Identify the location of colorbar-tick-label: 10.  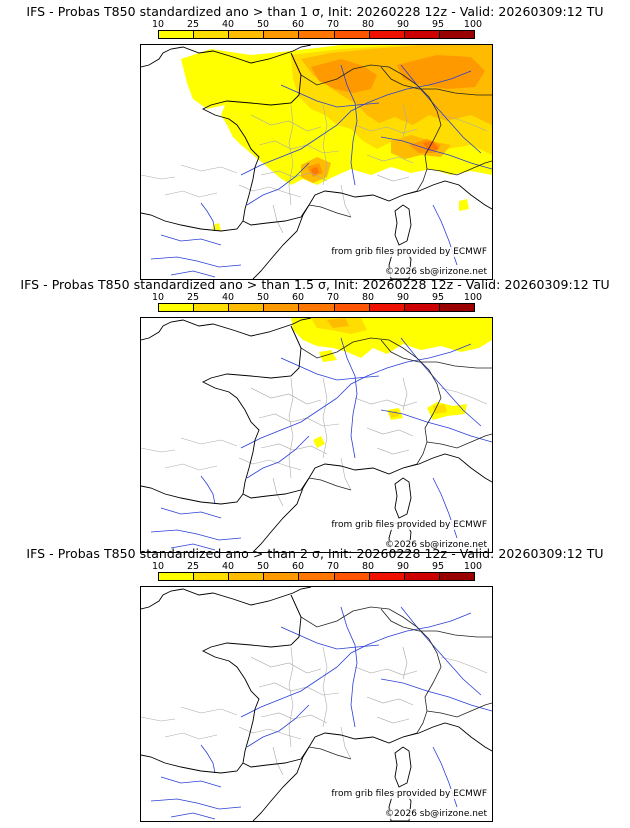
(158, 566).